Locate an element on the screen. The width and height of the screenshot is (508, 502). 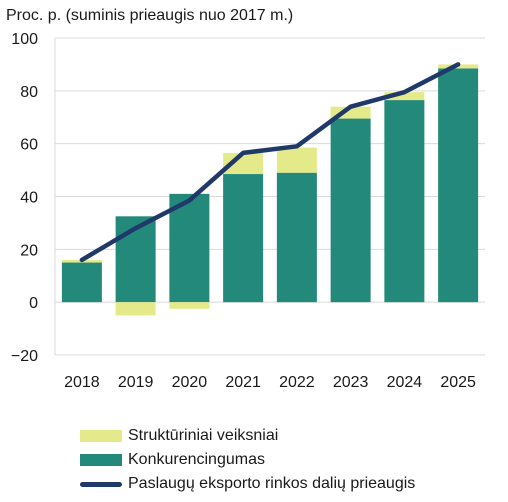
legend-item-structural: Struktūriniai veiksniai is located at coordinates (247, 436).